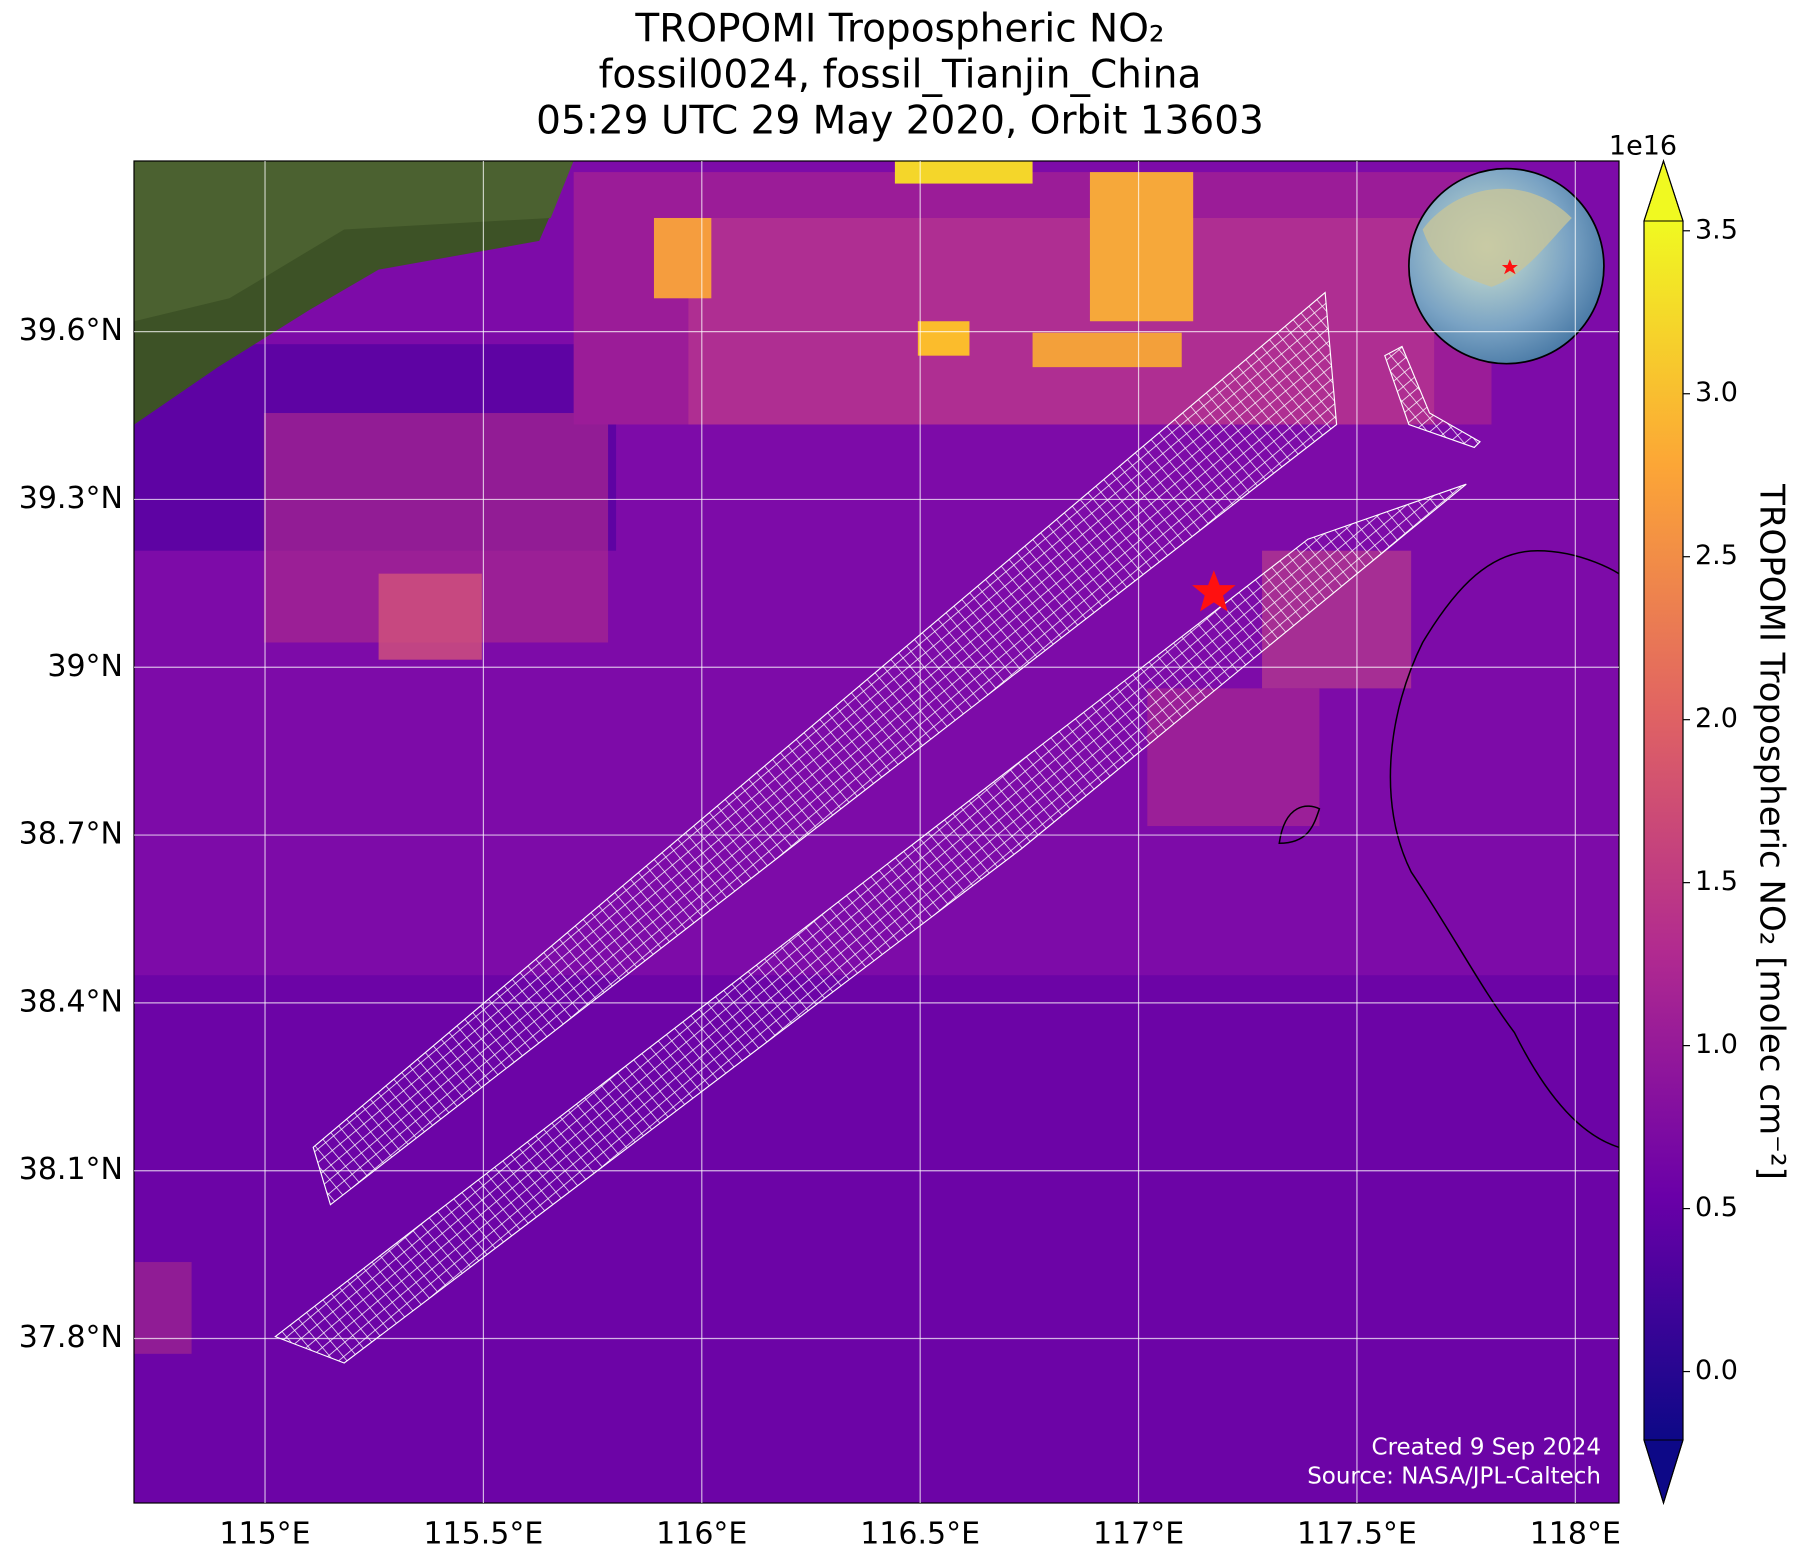  I want to click on y-tick-label: 39.3°N, so click(71, 498).